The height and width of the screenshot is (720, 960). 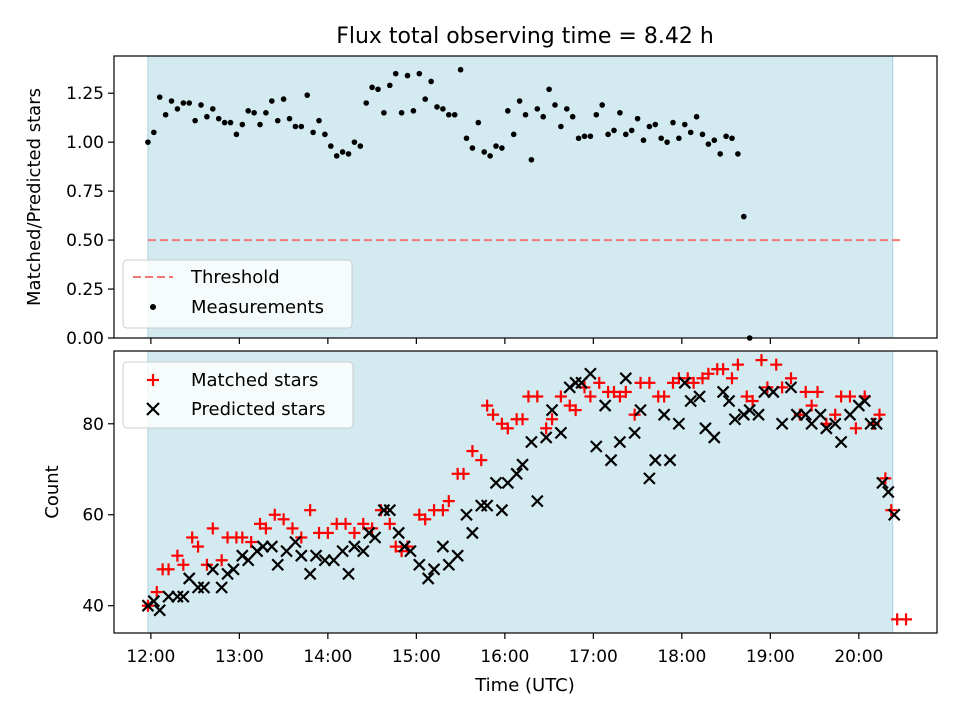 What do you see at coordinates (505, 341) in the screenshot?
I see `top-x-ticks` at bounding box center [505, 341].